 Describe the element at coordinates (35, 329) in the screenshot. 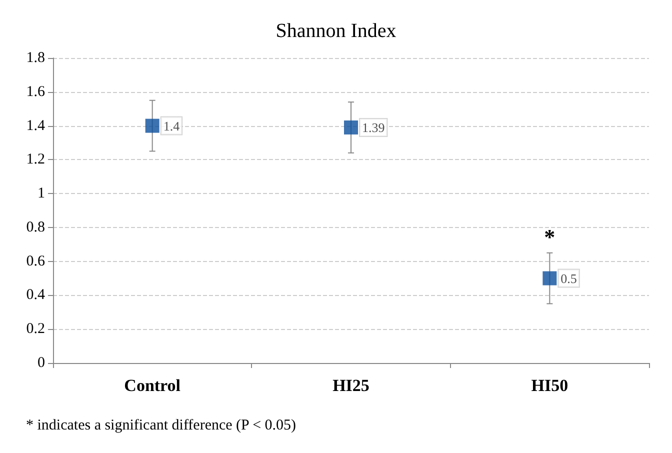

I see `y-tick-label: 0.2` at that location.